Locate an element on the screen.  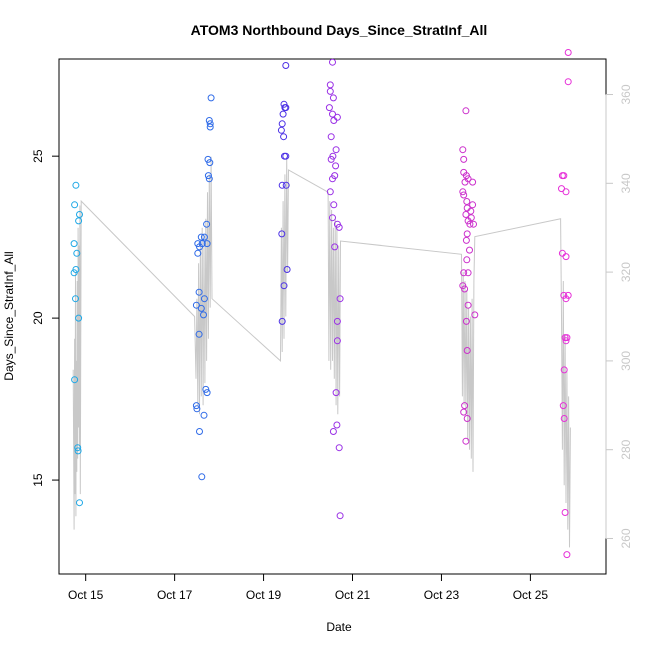
y-right-tick-label: 360 is located at coordinates (626, 94).